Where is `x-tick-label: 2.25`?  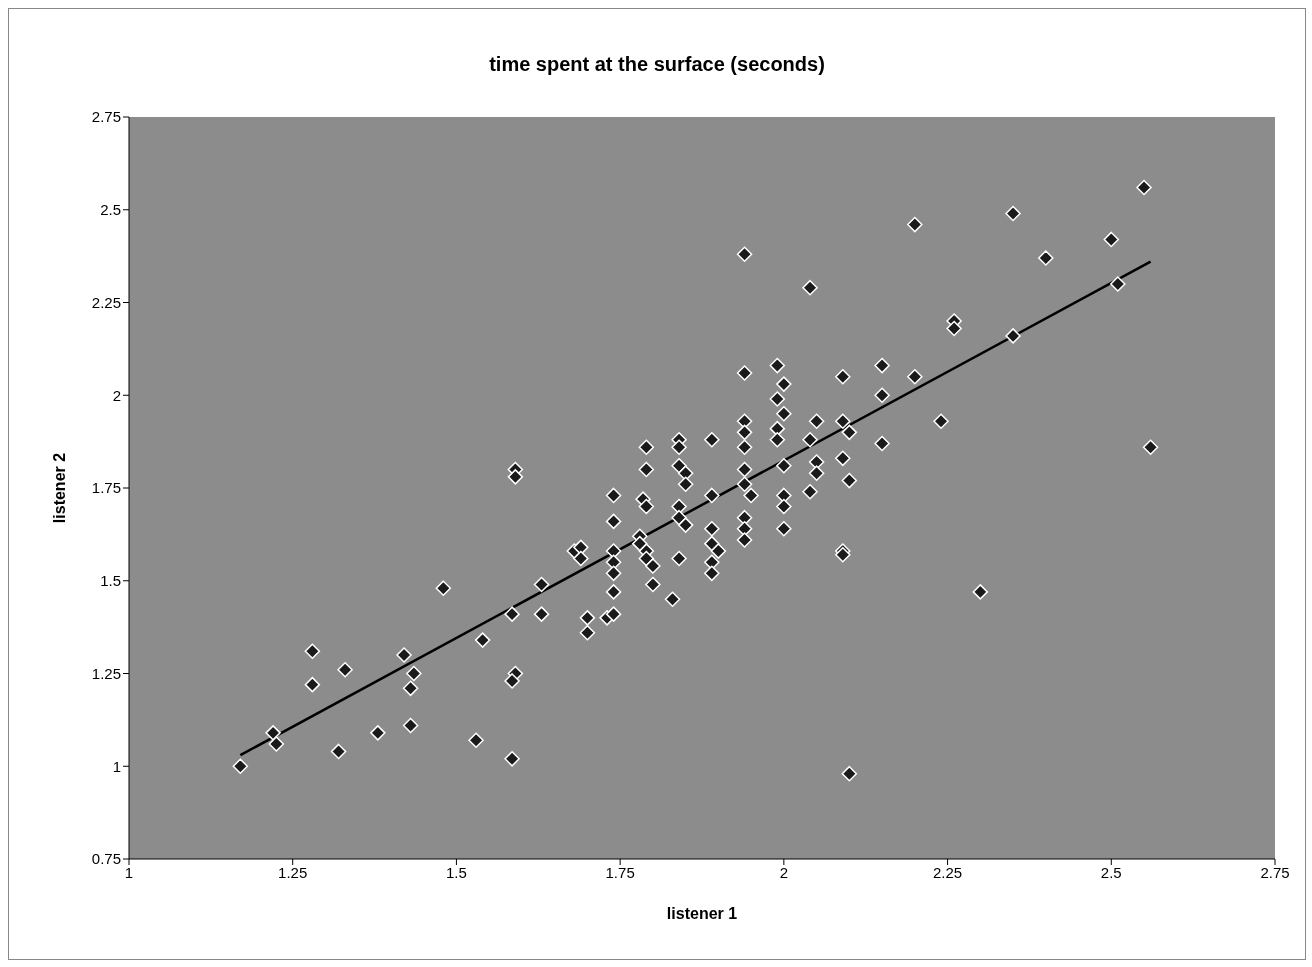 x-tick-label: 2.25 is located at coordinates (947, 872).